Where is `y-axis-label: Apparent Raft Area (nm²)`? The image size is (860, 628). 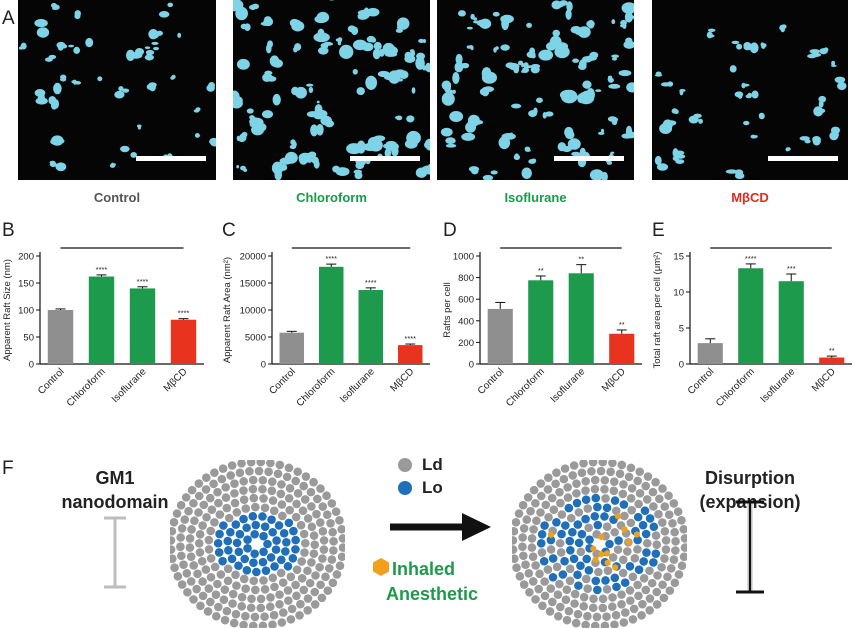 y-axis-label: Apparent Raft Area (nm²) is located at coordinates (227, 310).